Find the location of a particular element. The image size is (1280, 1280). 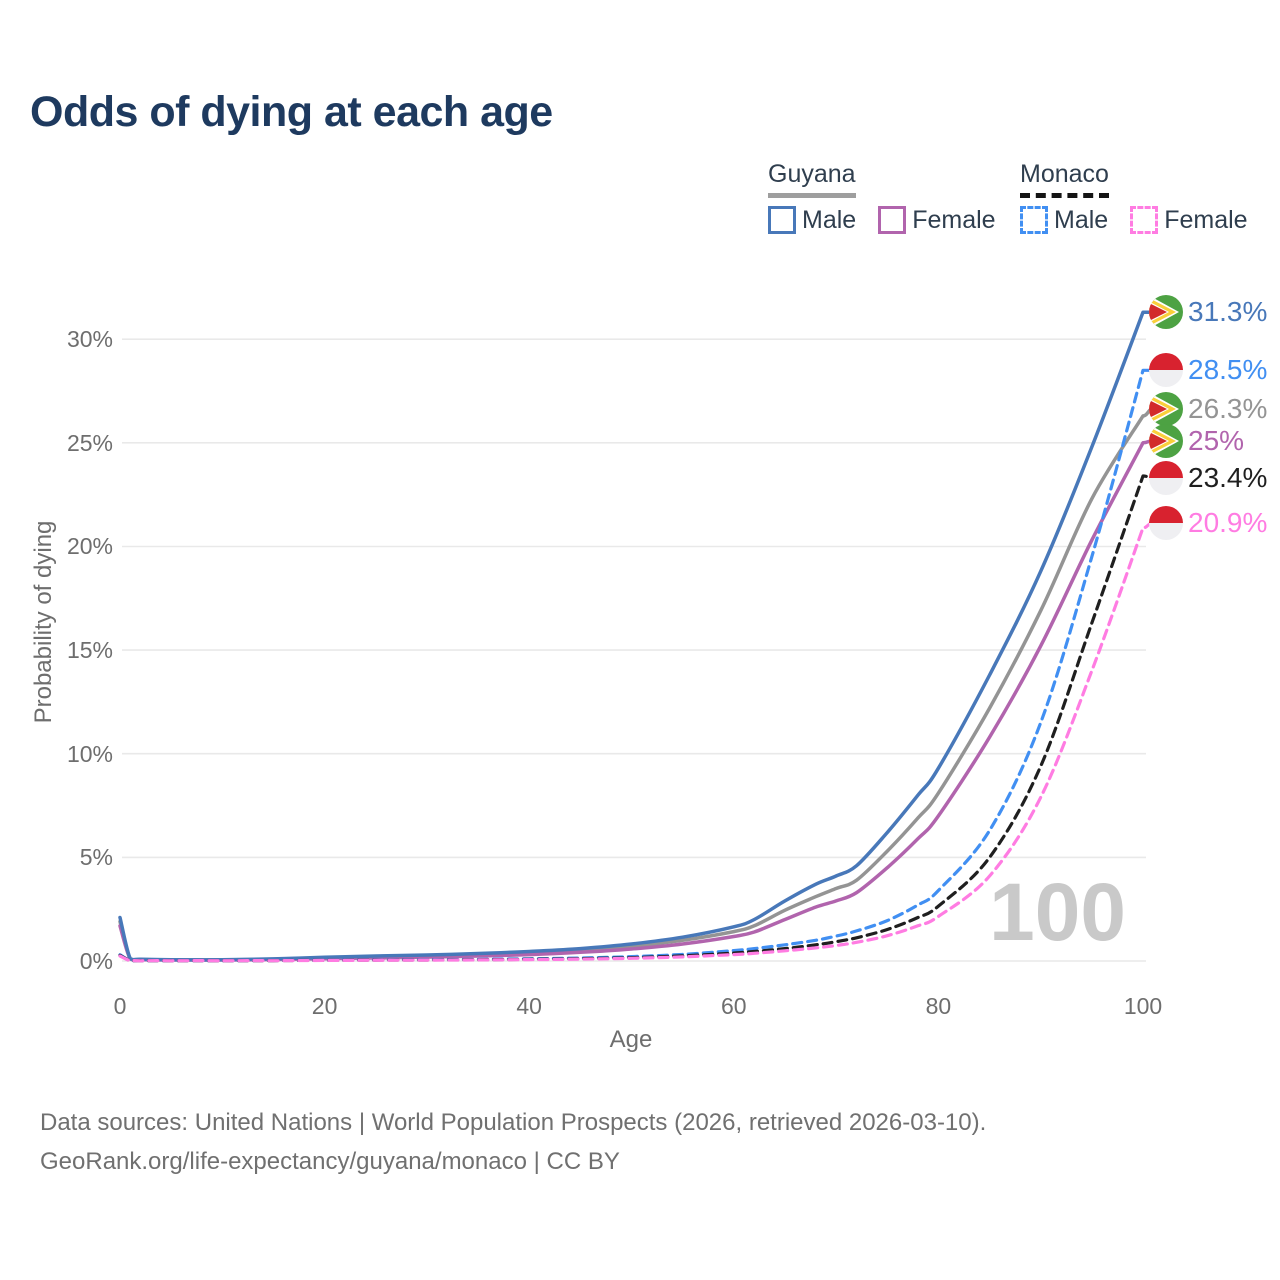

end-label-guyana-male: 31.3% is located at coordinates (1208, 312).